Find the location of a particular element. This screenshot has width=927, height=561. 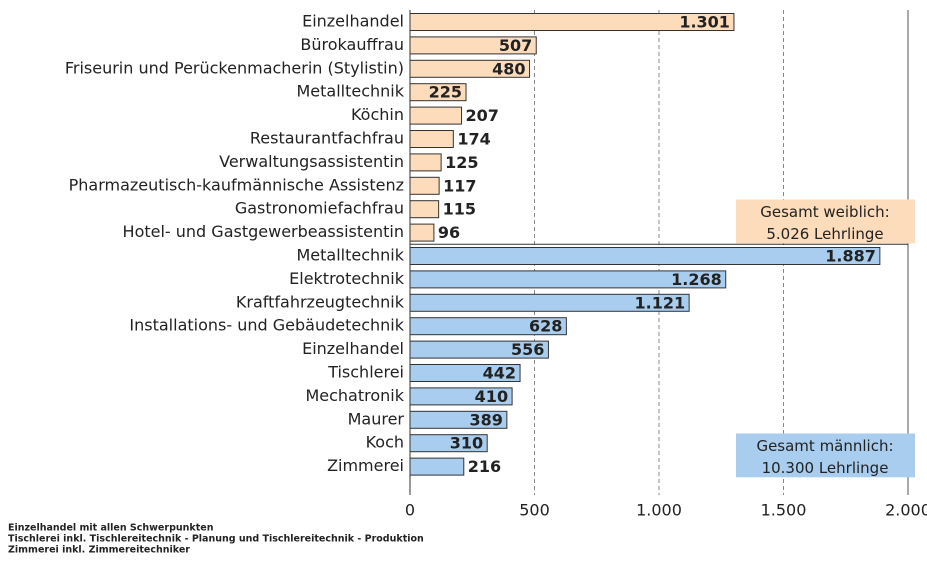

category-label: Bürokauffrau is located at coordinates (352, 44).